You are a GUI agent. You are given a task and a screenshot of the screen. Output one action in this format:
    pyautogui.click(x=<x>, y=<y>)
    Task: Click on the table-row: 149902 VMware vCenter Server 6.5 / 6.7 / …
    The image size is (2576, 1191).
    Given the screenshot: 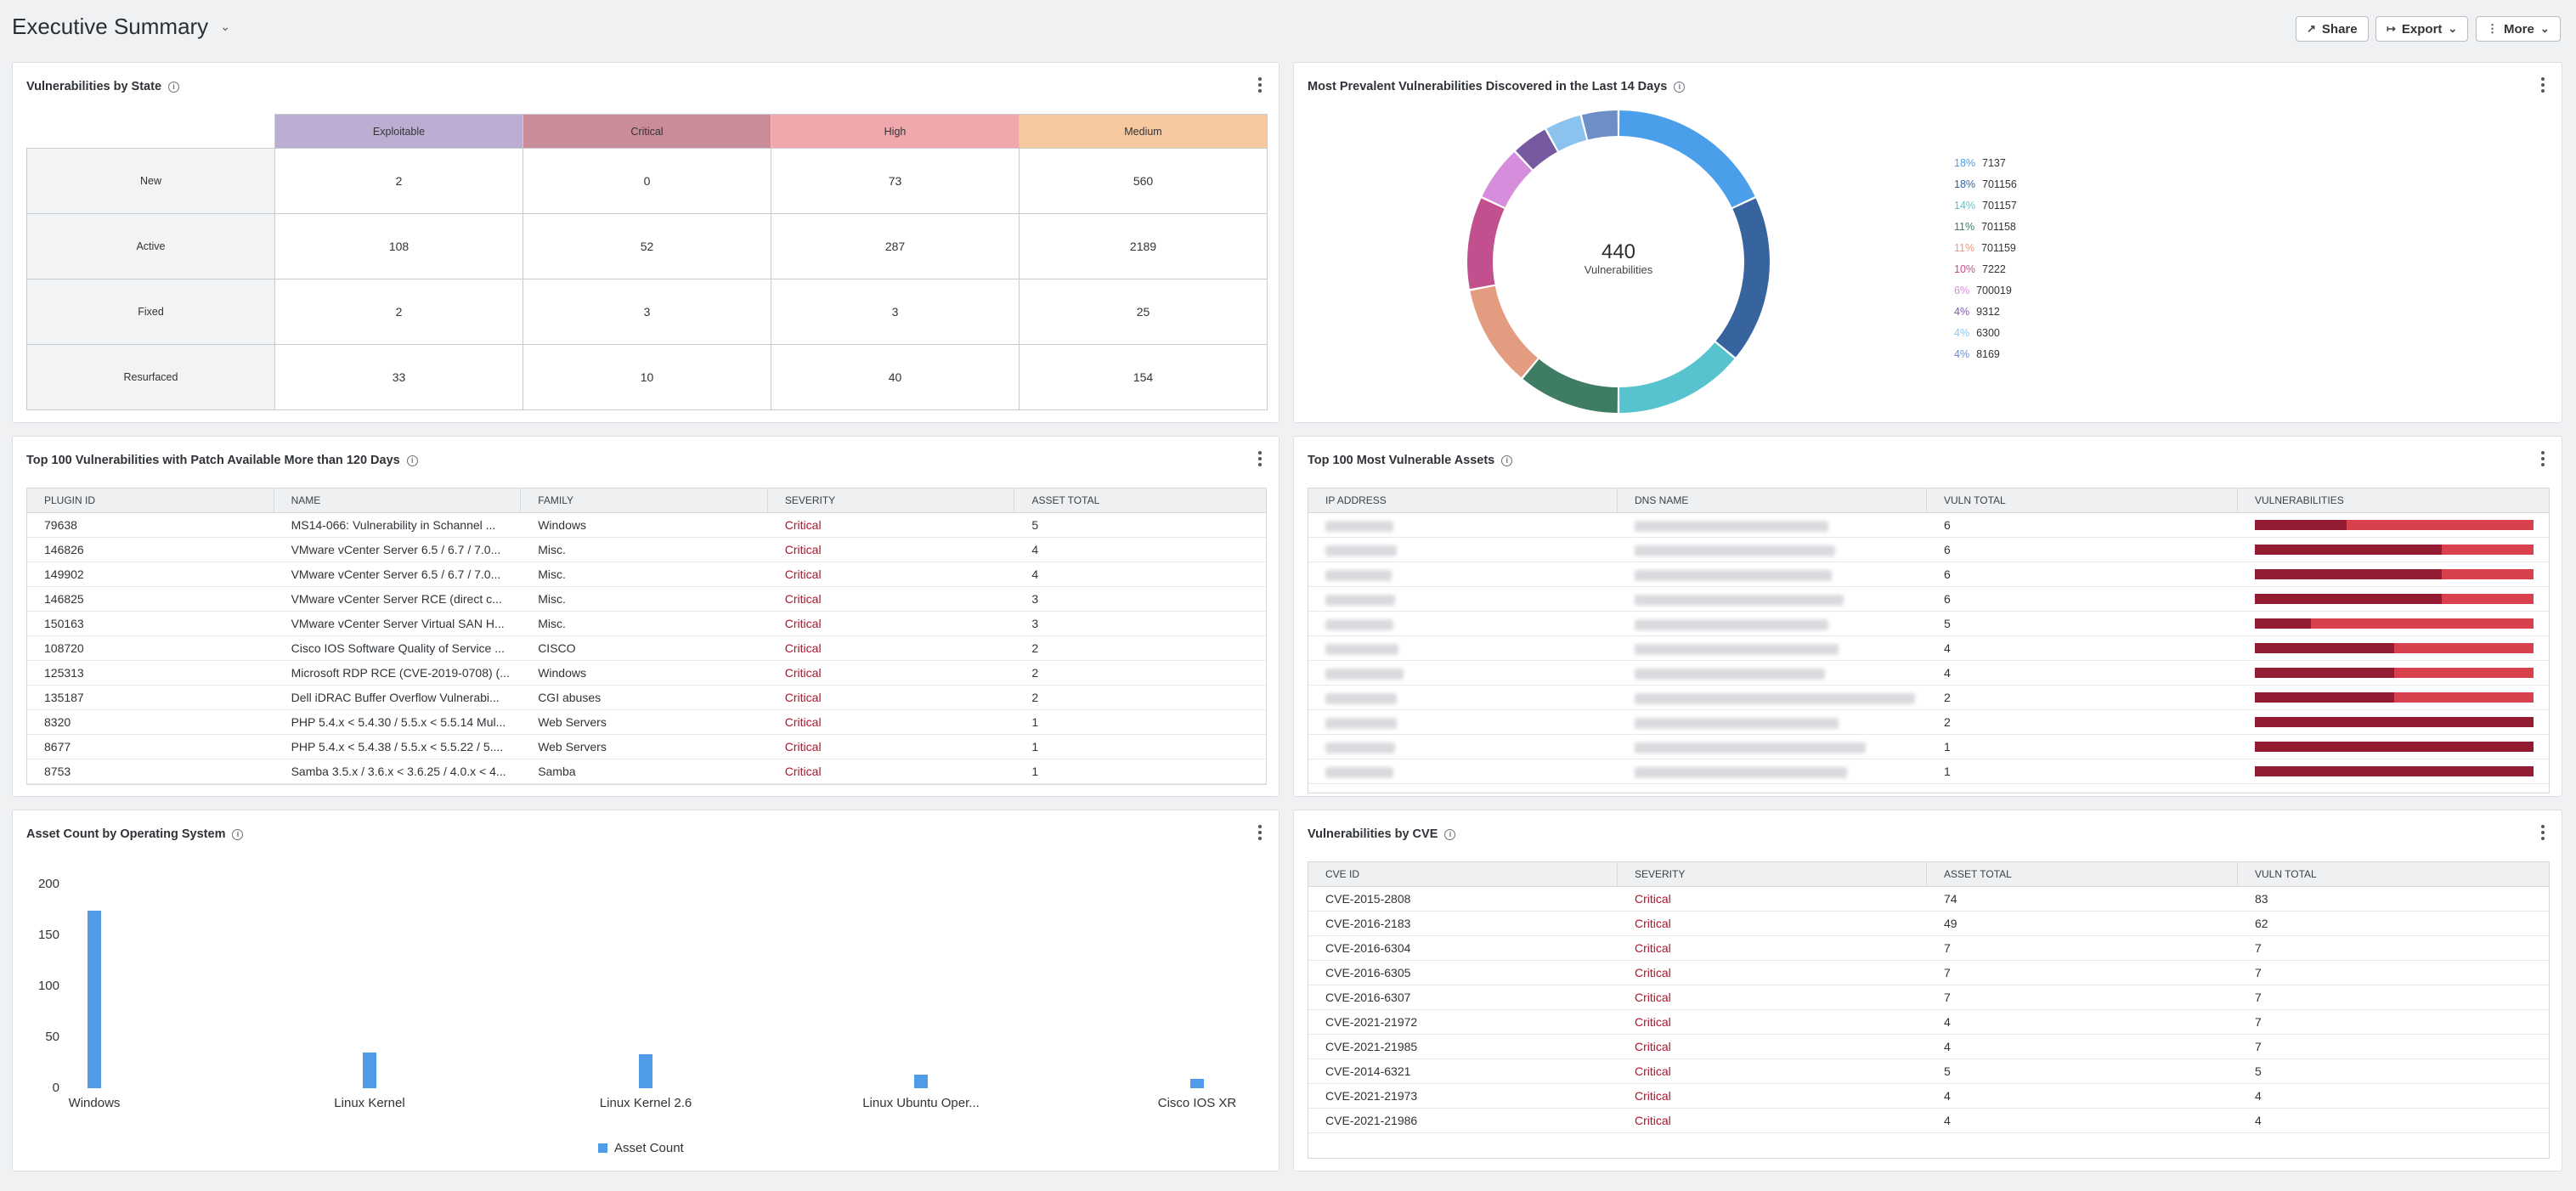 What is the action you would take?
    pyautogui.click(x=646, y=574)
    